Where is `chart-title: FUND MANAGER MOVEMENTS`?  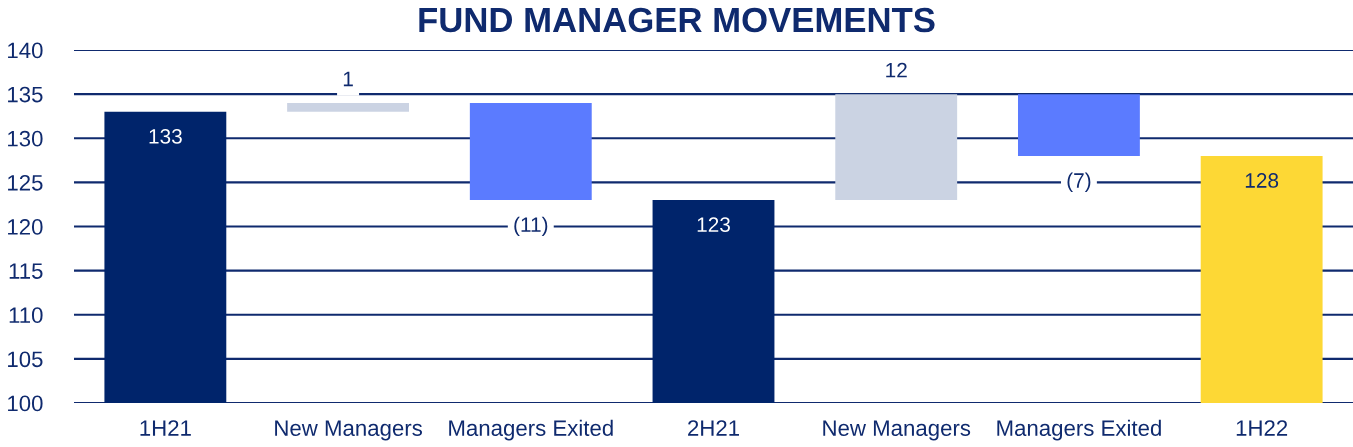 chart-title: FUND MANAGER MOVEMENTS is located at coordinates (677, 20).